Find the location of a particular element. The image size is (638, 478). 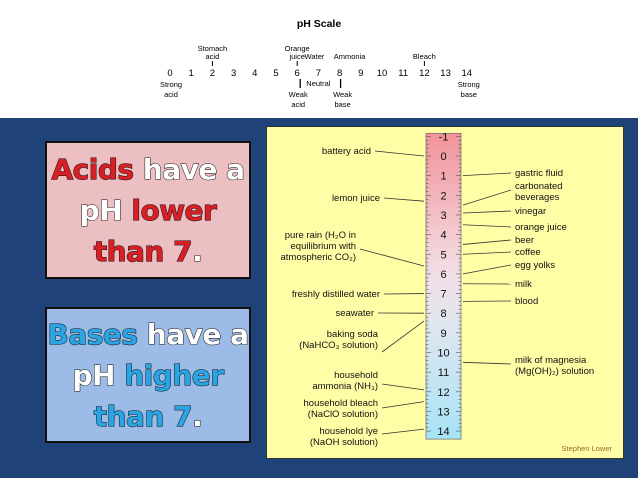

left-substance-label: pure rain (H₂O in is located at coordinates (320, 235).